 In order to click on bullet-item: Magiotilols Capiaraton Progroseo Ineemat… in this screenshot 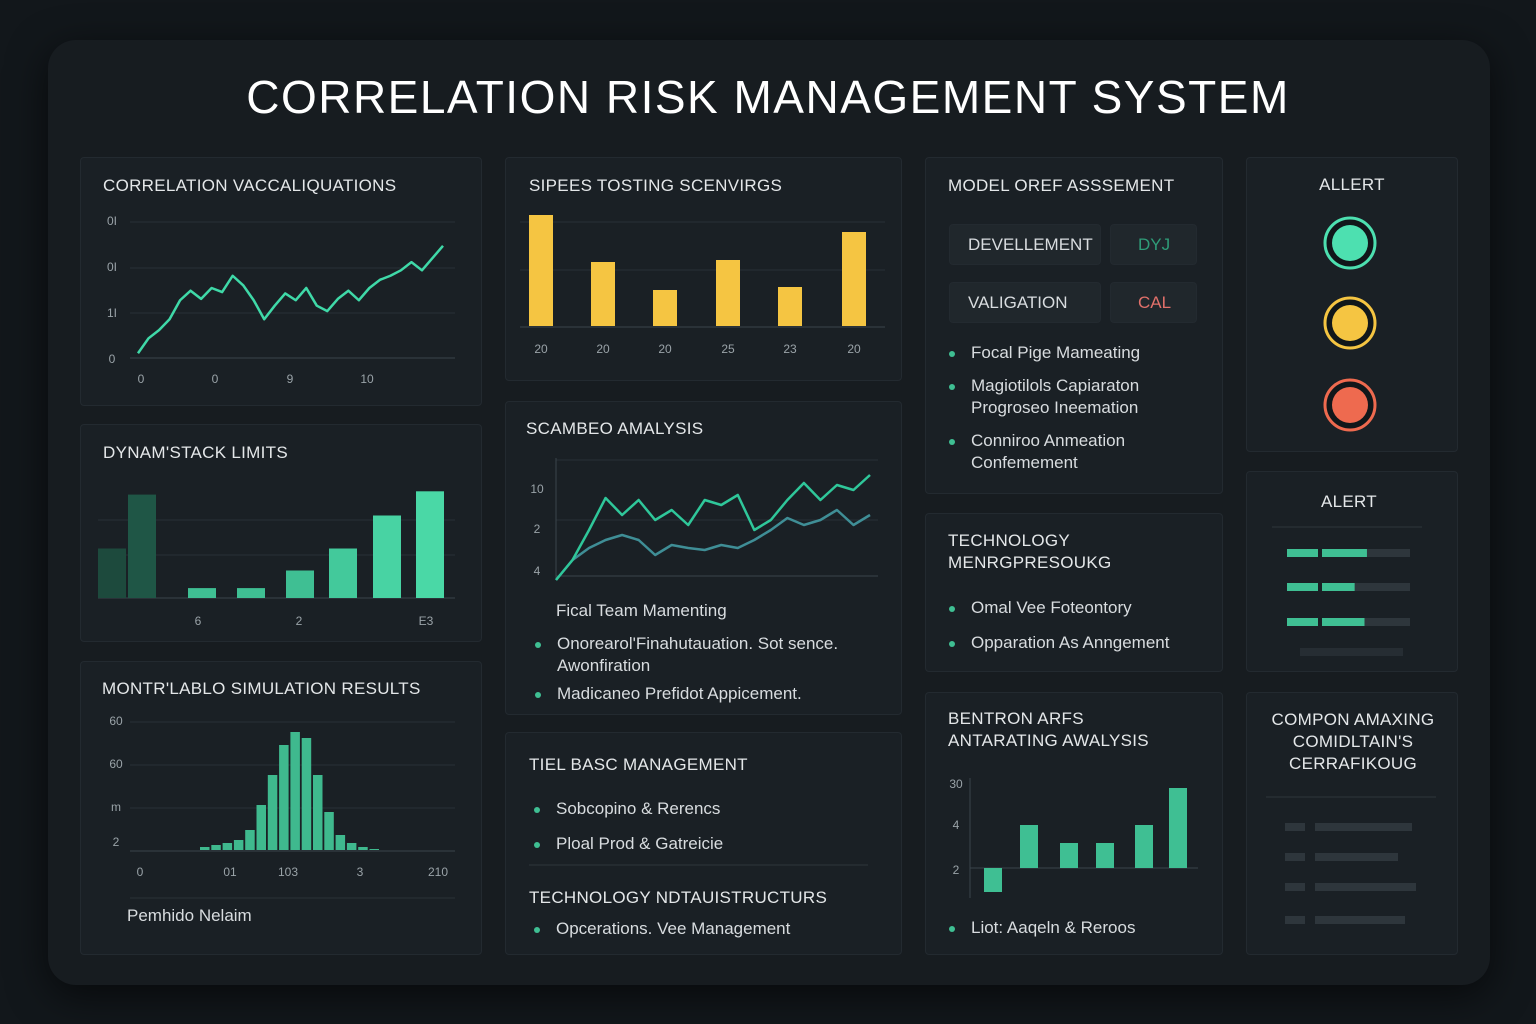, I will do `click(1060, 397)`.